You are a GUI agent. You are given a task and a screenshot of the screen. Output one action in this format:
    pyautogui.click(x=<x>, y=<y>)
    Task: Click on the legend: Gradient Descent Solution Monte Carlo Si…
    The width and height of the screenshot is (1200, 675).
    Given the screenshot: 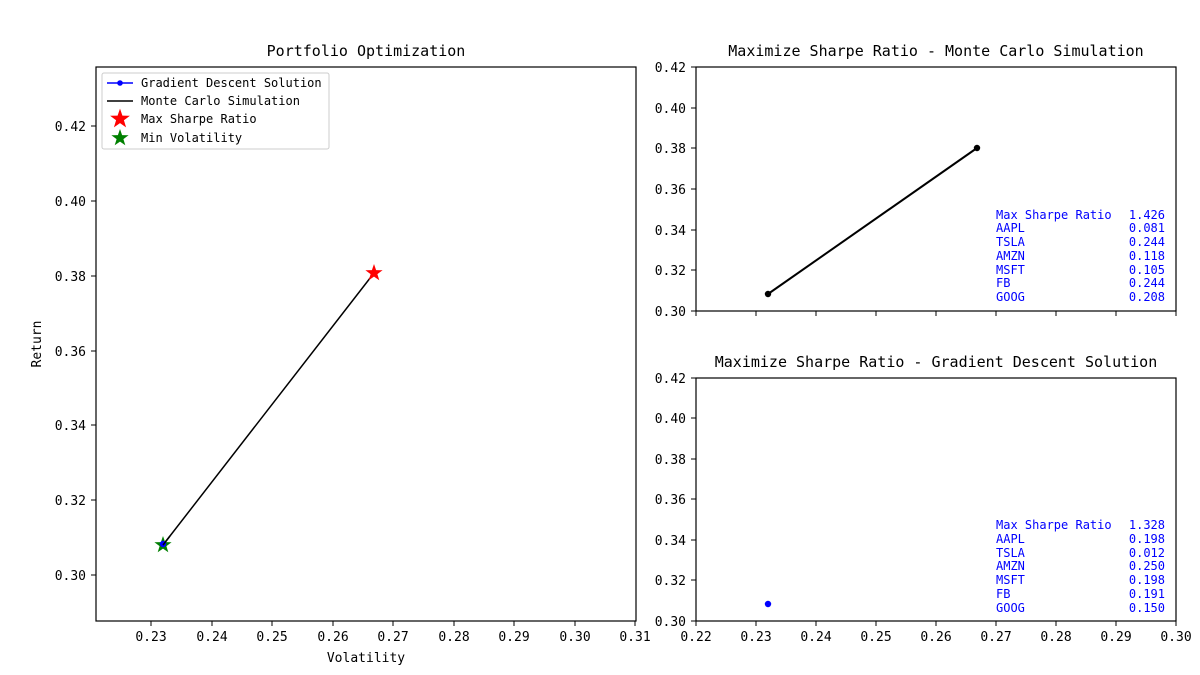 What is the action you would take?
    pyautogui.click(x=215, y=111)
    